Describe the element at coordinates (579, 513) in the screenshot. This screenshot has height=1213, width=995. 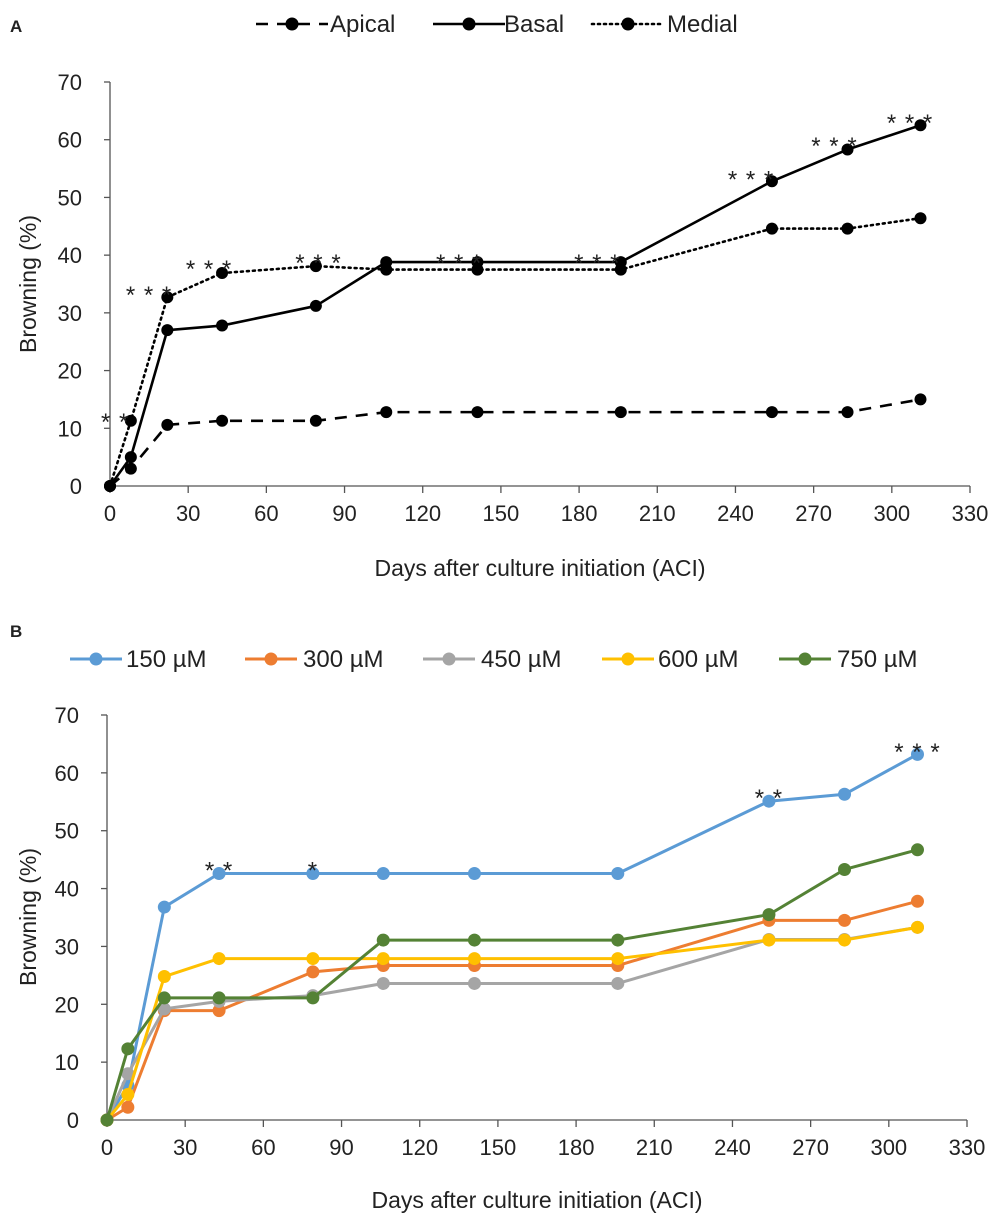
I see `x-tick-label: 180` at that location.